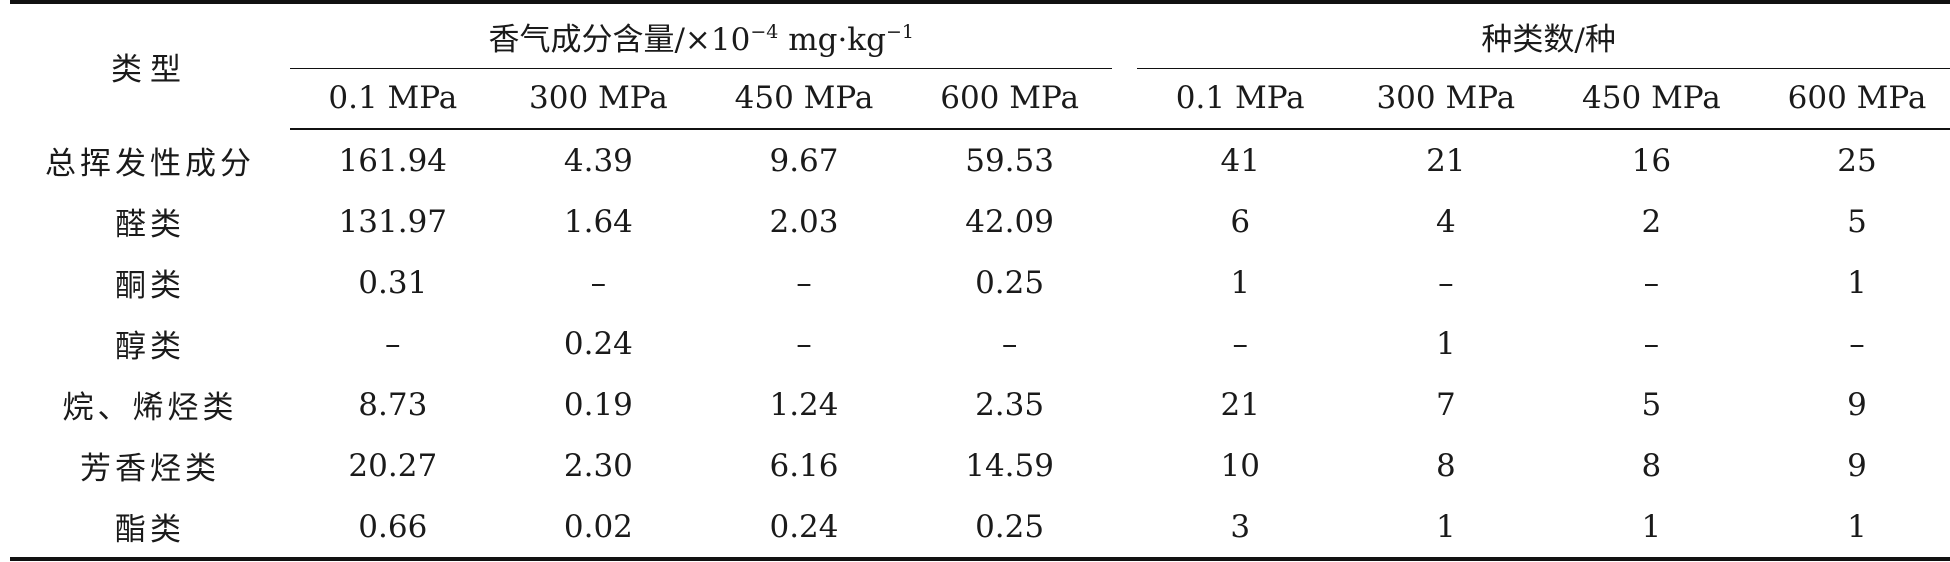 This screenshot has width=1950, height=562. I want to click on content-header-mid: mg·kg, so click(832, 39).